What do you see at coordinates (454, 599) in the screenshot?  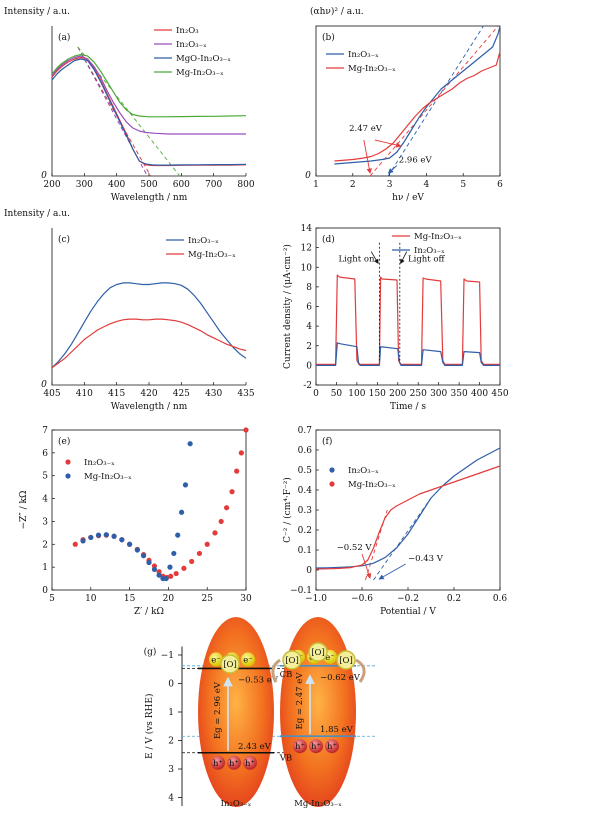 I see `x-tick-label: 0.2` at bounding box center [454, 599].